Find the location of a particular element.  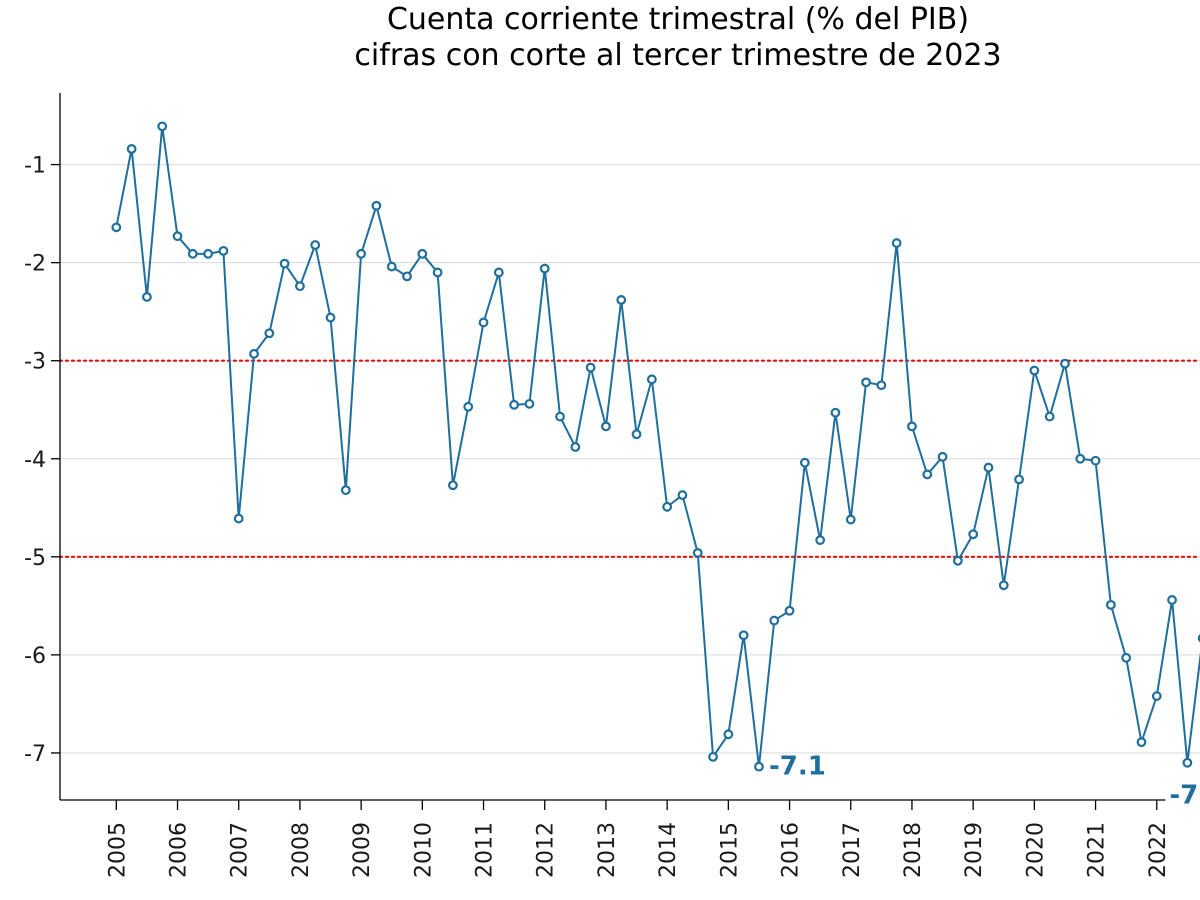

x-tick-label: 2016 is located at coordinates (791, 850).